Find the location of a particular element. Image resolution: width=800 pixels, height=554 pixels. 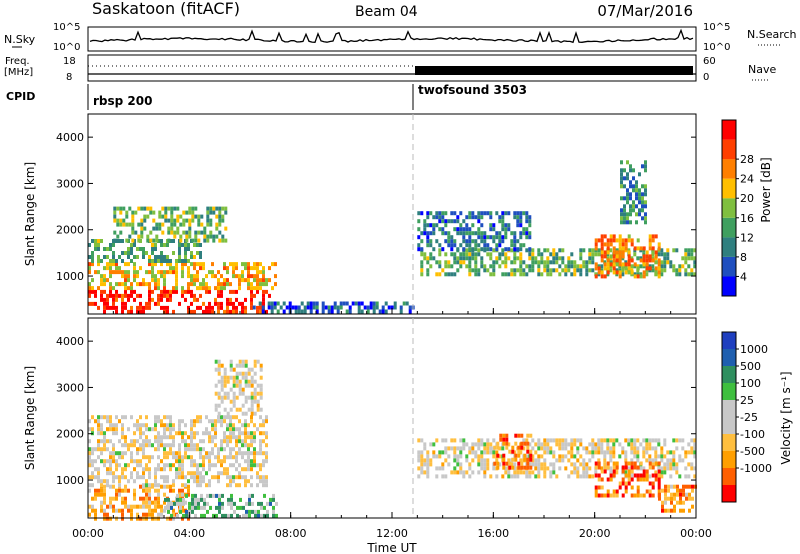

velocity-colorbar-tick-label: 100 is located at coordinates (750, 383).